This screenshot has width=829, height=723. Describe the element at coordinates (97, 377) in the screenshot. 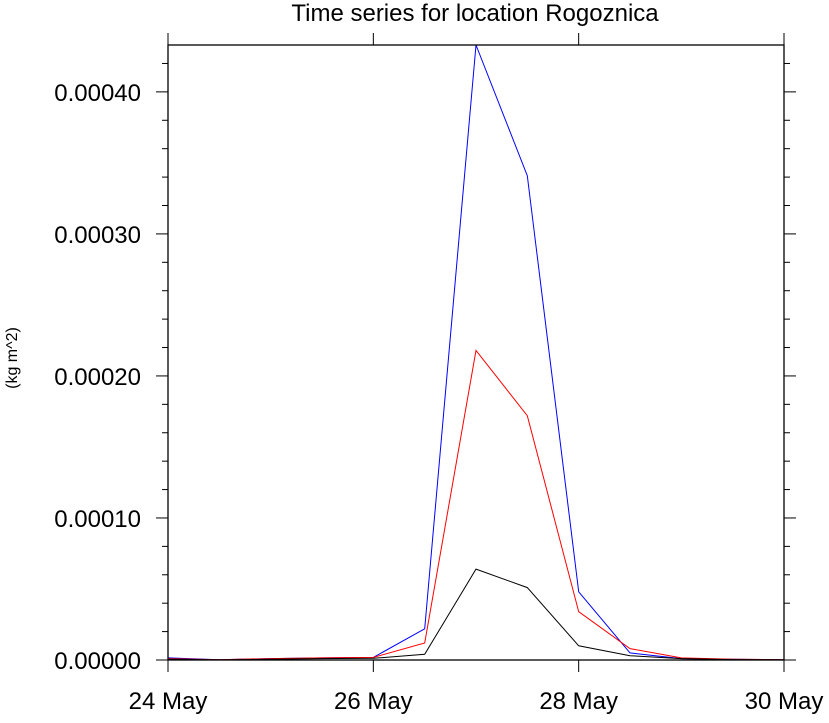

I see `y-tick-label: 0.00020` at that location.